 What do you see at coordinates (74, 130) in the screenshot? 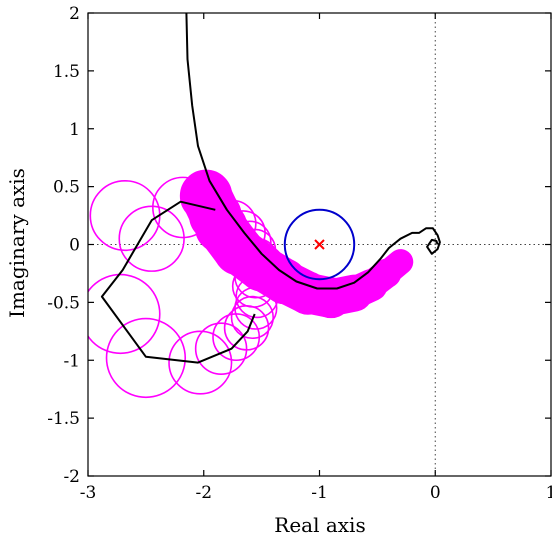
I see `y-tick-label: 1` at bounding box center [74, 130].